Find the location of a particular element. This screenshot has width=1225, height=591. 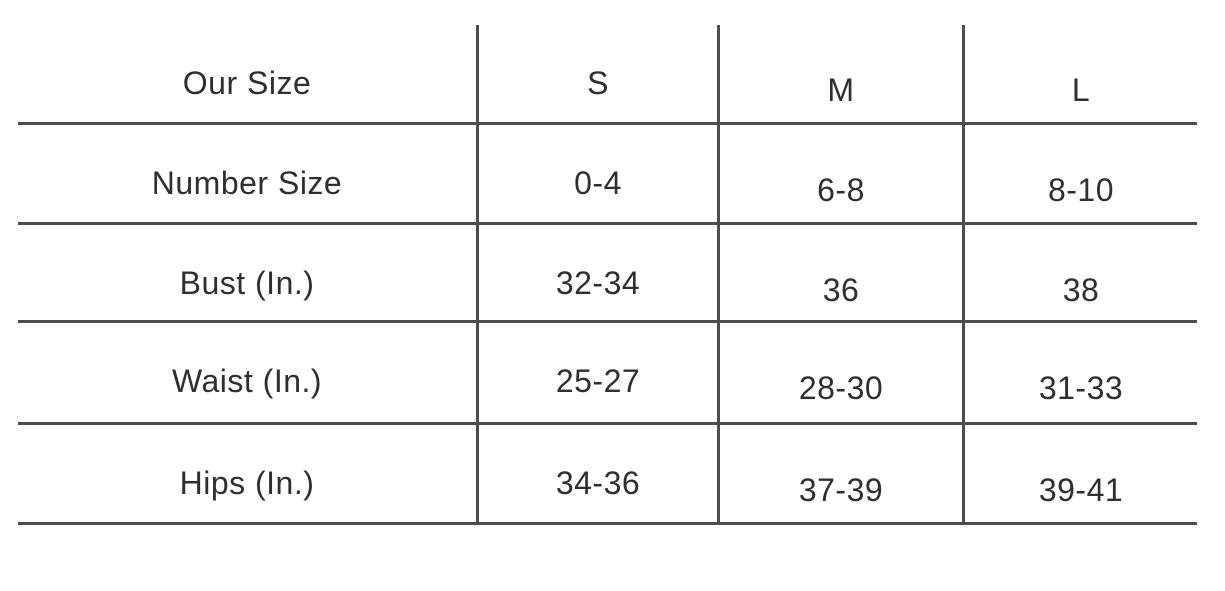

col-header-size-s: S is located at coordinates (596, 75).